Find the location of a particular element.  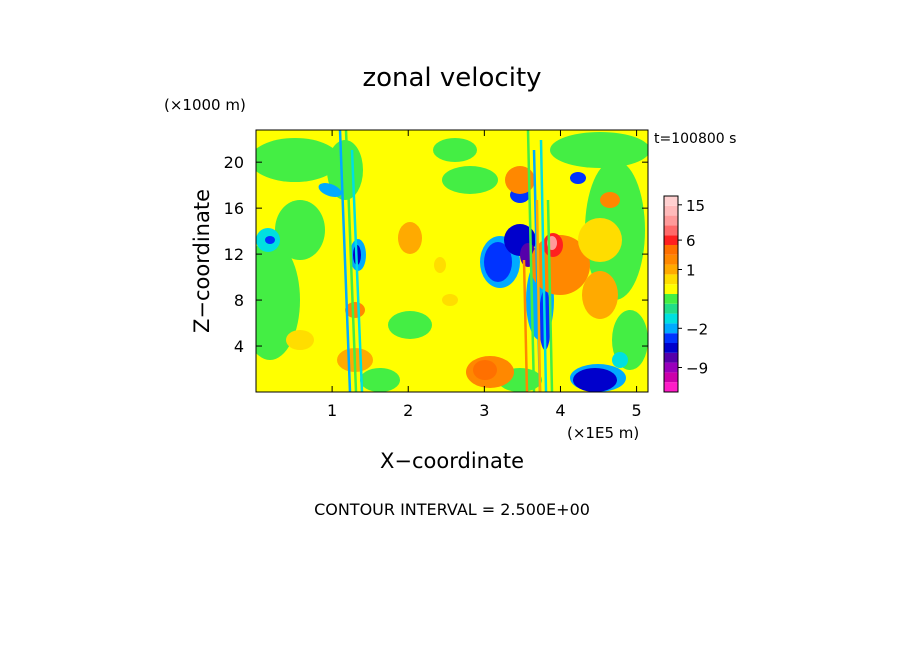

x-unit-label: (×1E5 m) is located at coordinates (603, 433).